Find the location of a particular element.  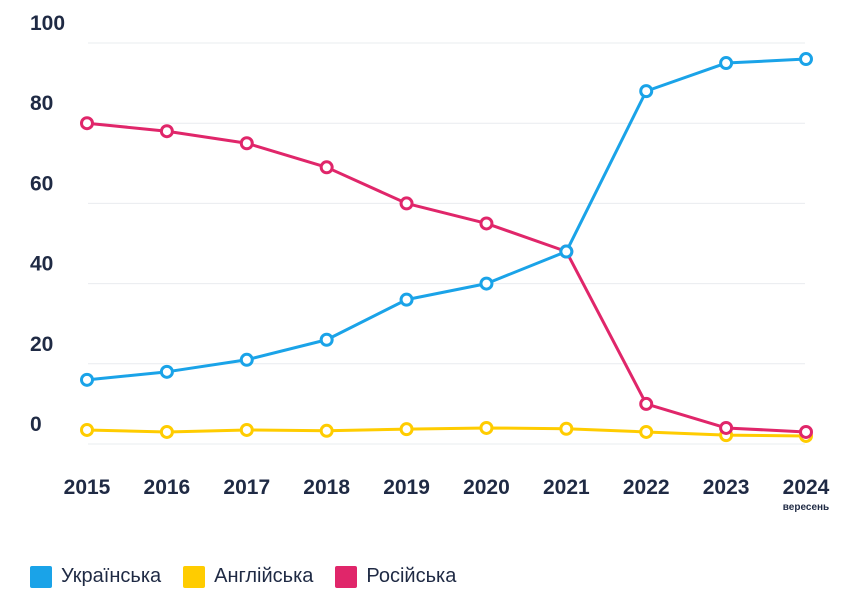

legend-label: Українська is located at coordinates (111, 576).